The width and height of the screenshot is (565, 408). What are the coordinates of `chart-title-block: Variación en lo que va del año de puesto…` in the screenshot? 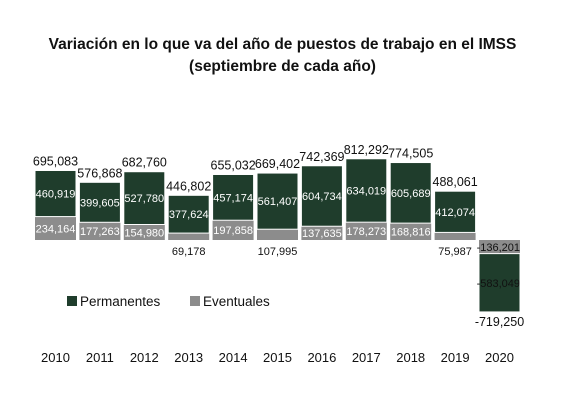 It's located at (282, 56).